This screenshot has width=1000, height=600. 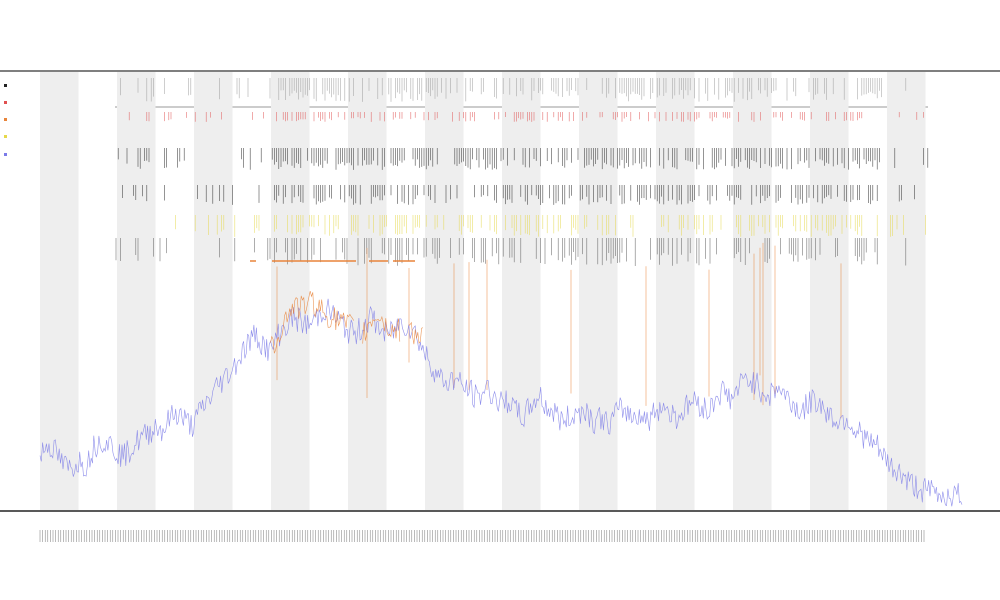 I want to click on legend, so click(x=5, y=120).